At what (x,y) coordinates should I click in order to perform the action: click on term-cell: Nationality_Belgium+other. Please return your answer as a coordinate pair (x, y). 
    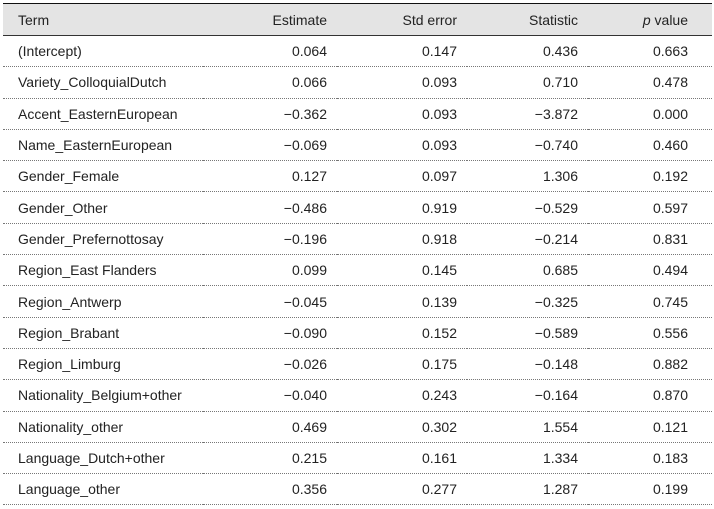
    Looking at the image, I should click on (103, 395).